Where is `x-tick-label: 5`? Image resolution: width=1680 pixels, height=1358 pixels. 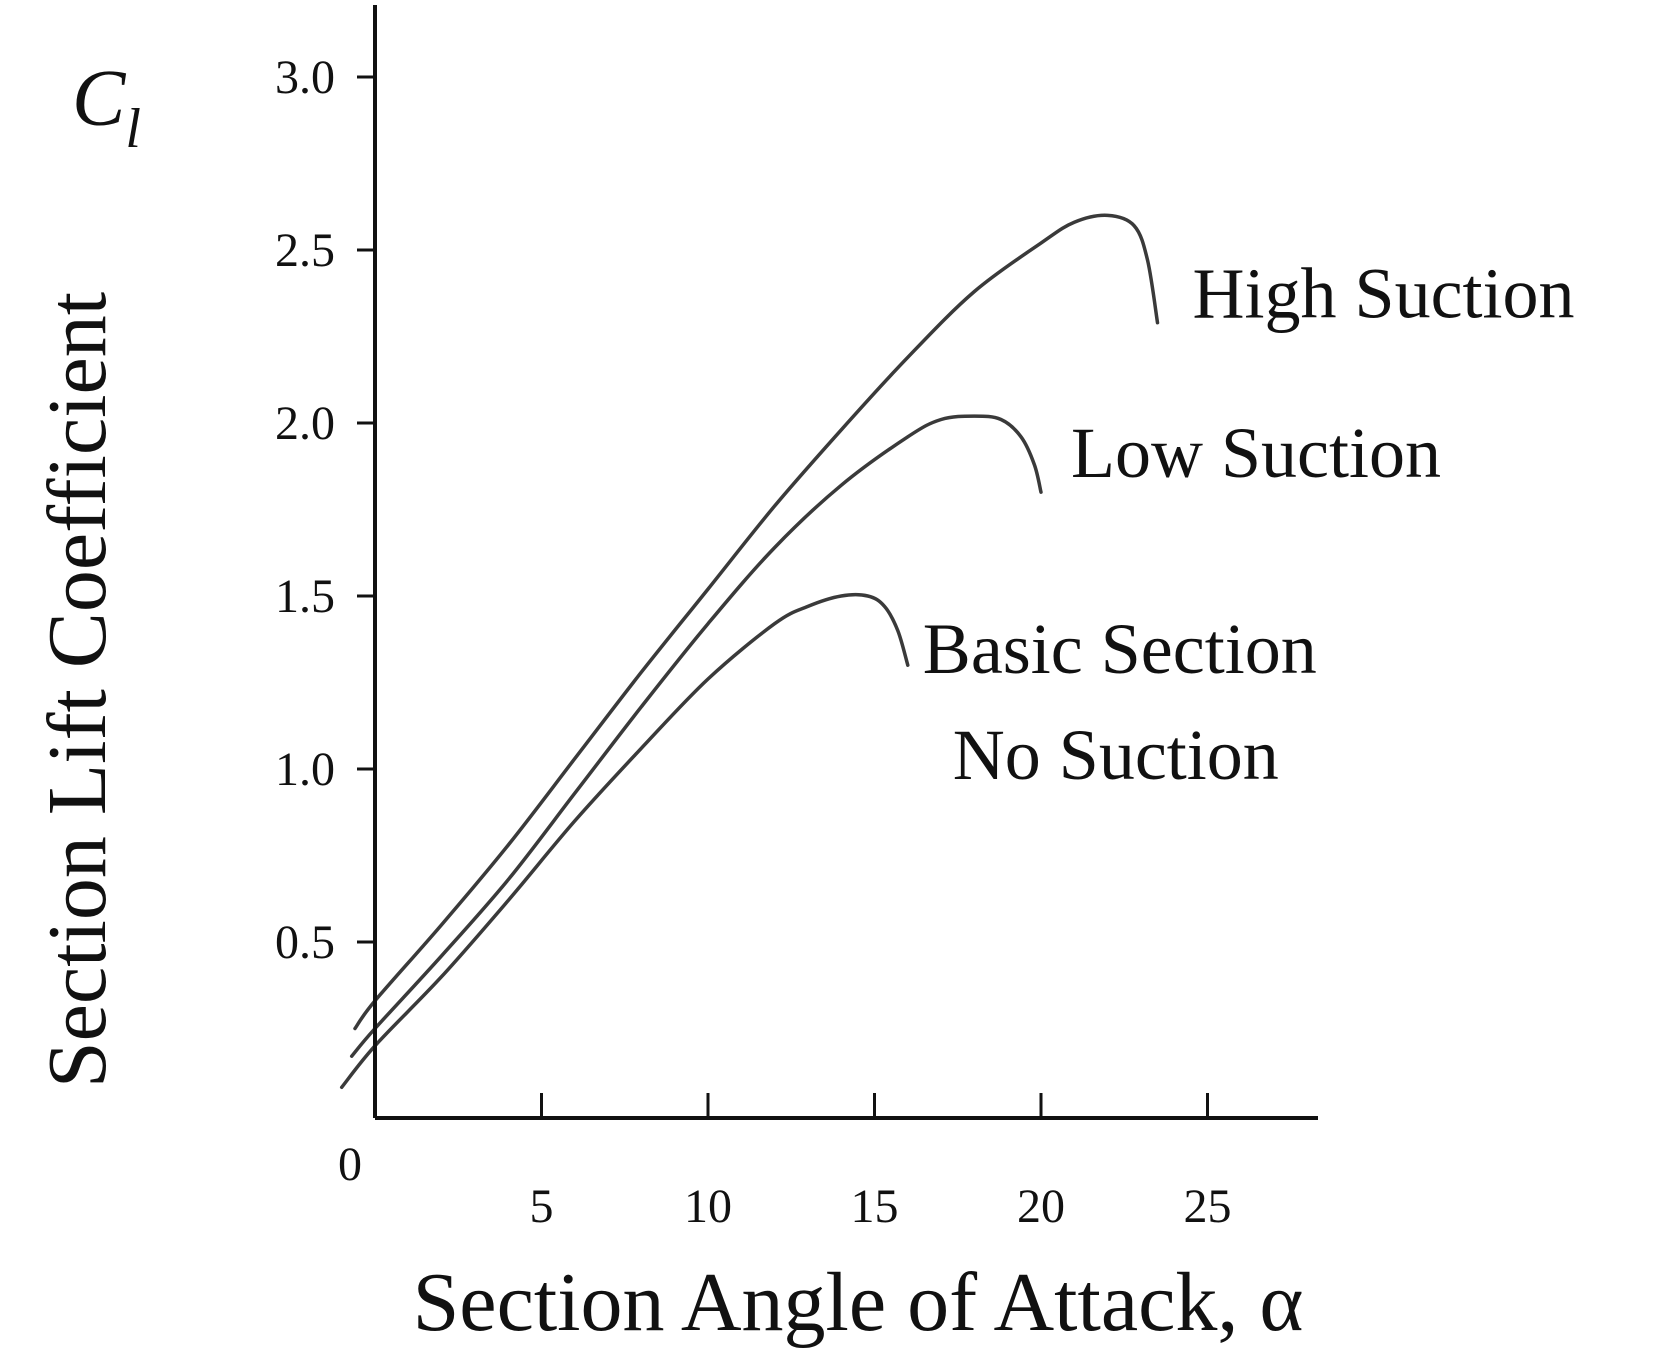 x-tick-label: 5 is located at coordinates (542, 1206).